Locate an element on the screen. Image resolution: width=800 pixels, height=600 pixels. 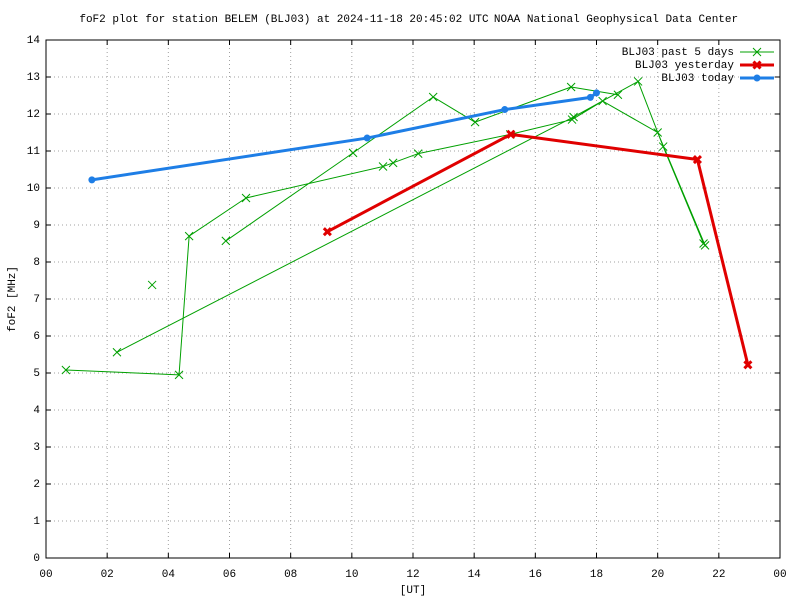
legend-label: BLJ03 yesterday is located at coordinates (684, 66).